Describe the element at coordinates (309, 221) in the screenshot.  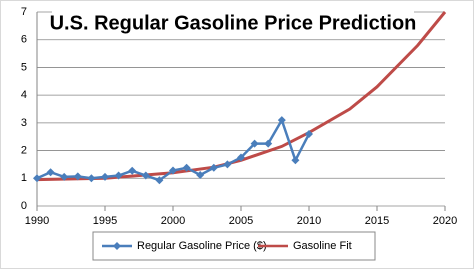
I see `x-tick-label: 2010` at that location.